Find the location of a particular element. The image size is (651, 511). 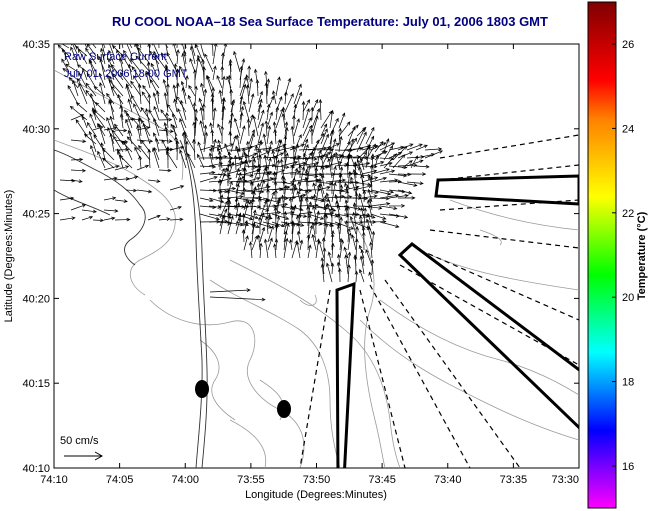

legend-line-1: Raw Surface Current is located at coordinates (115, 57).